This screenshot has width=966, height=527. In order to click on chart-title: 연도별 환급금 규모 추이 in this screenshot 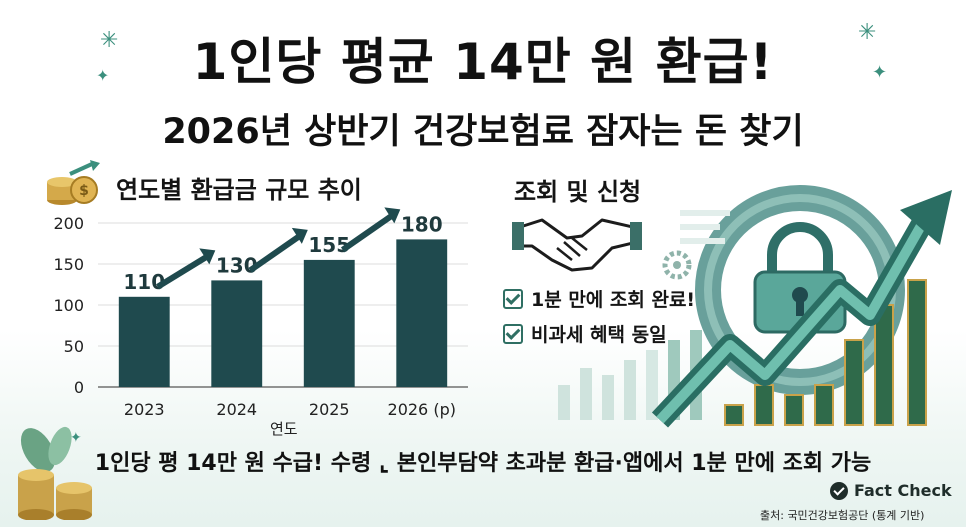, I will do `click(239, 190)`.